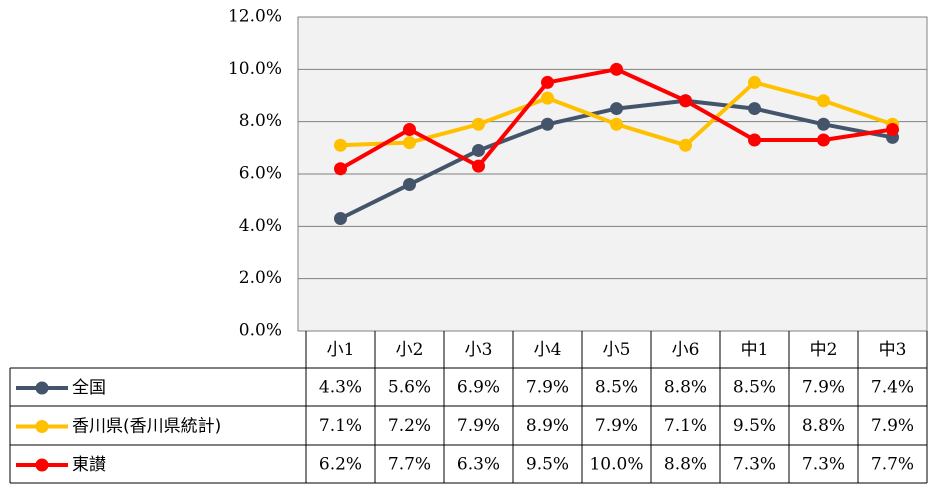 Image resolution: width=928 pixels, height=495 pixels. I want to click on table-value: 10.0%, so click(616, 465).